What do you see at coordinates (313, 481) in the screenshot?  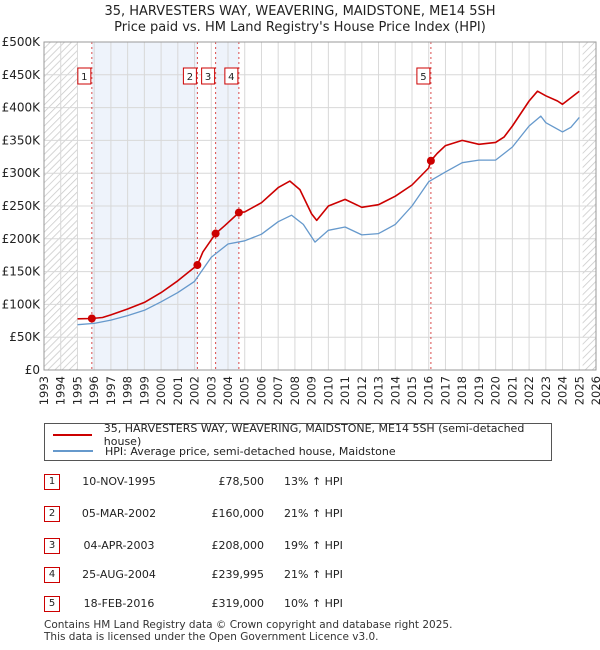 I see `transaction-hpi-change: 13% ↑ HPI` at bounding box center [313, 481].